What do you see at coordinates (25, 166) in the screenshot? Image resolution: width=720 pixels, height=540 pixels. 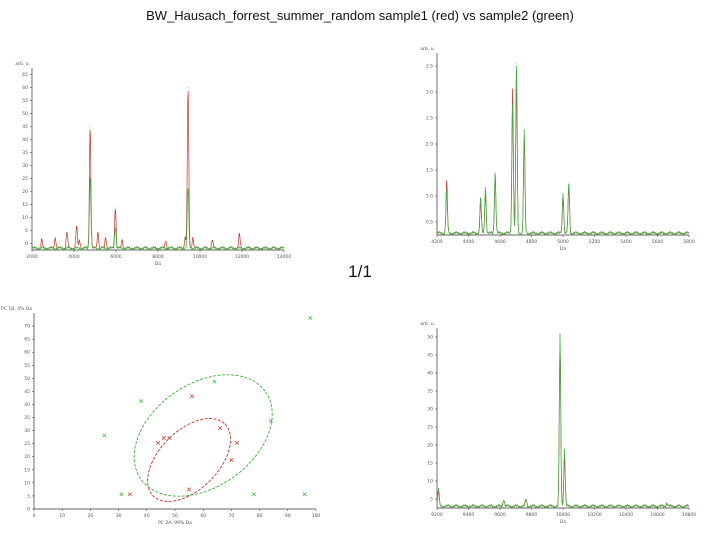 I see `y-tick-label: 30` at bounding box center [25, 166].